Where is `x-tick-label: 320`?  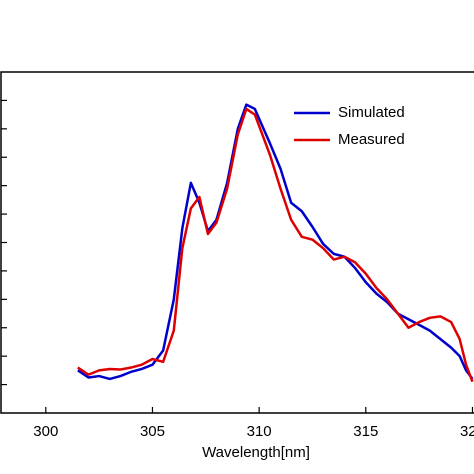 x-tick-label: 320 is located at coordinates (467, 431).